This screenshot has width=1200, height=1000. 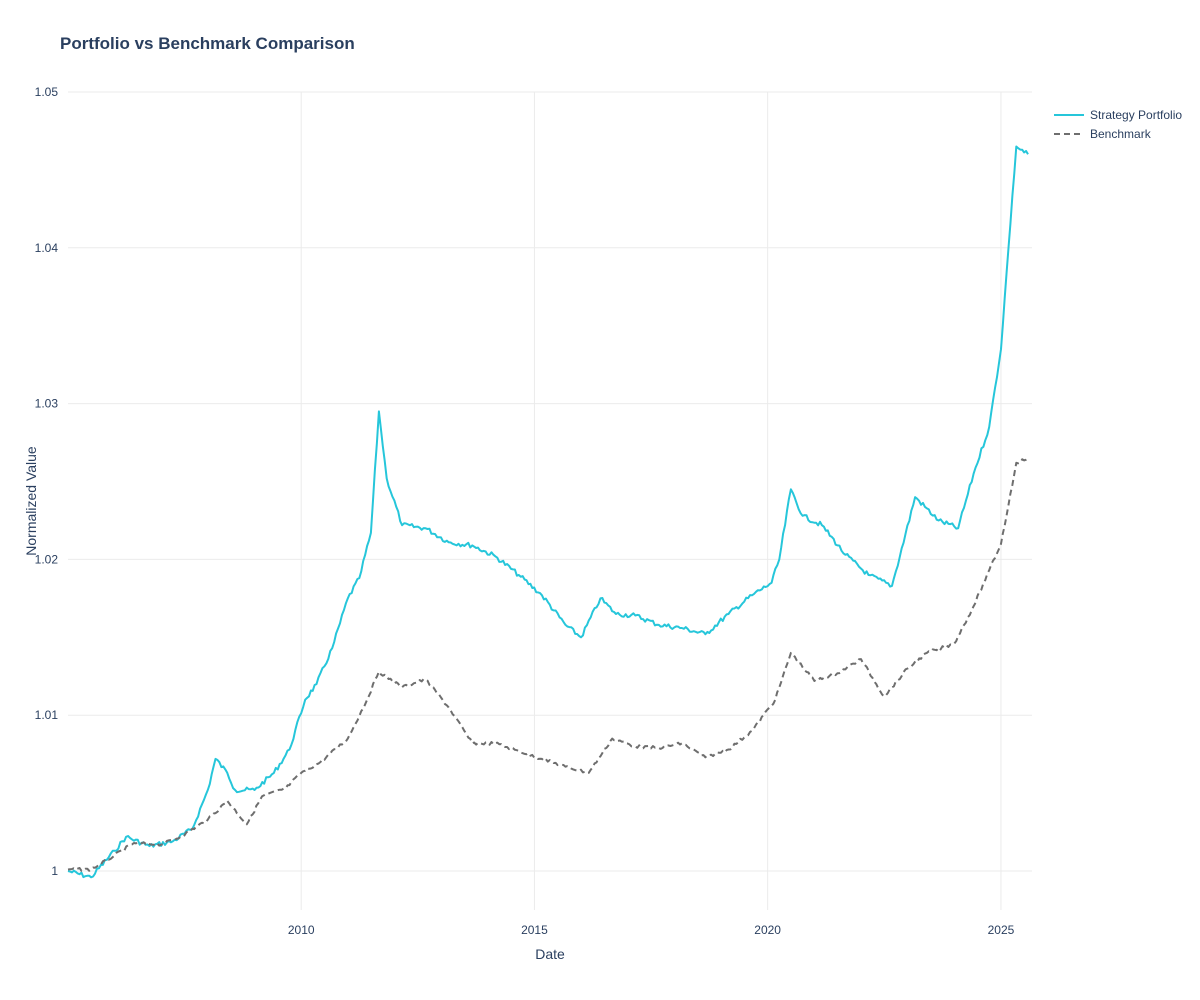 I want to click on legend-label: Benchmark, so click(x=1121, y=134).